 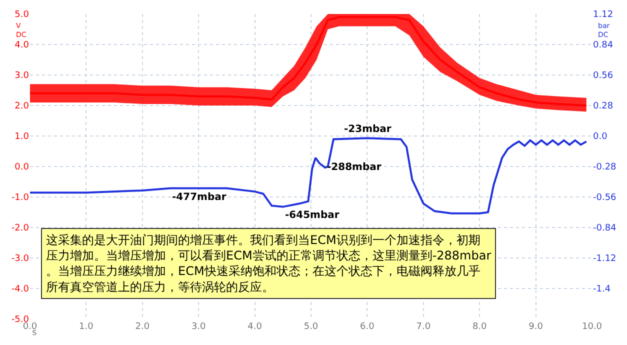 I want to click on y2-tick-label: -0.84, so click(x=605, y=229).